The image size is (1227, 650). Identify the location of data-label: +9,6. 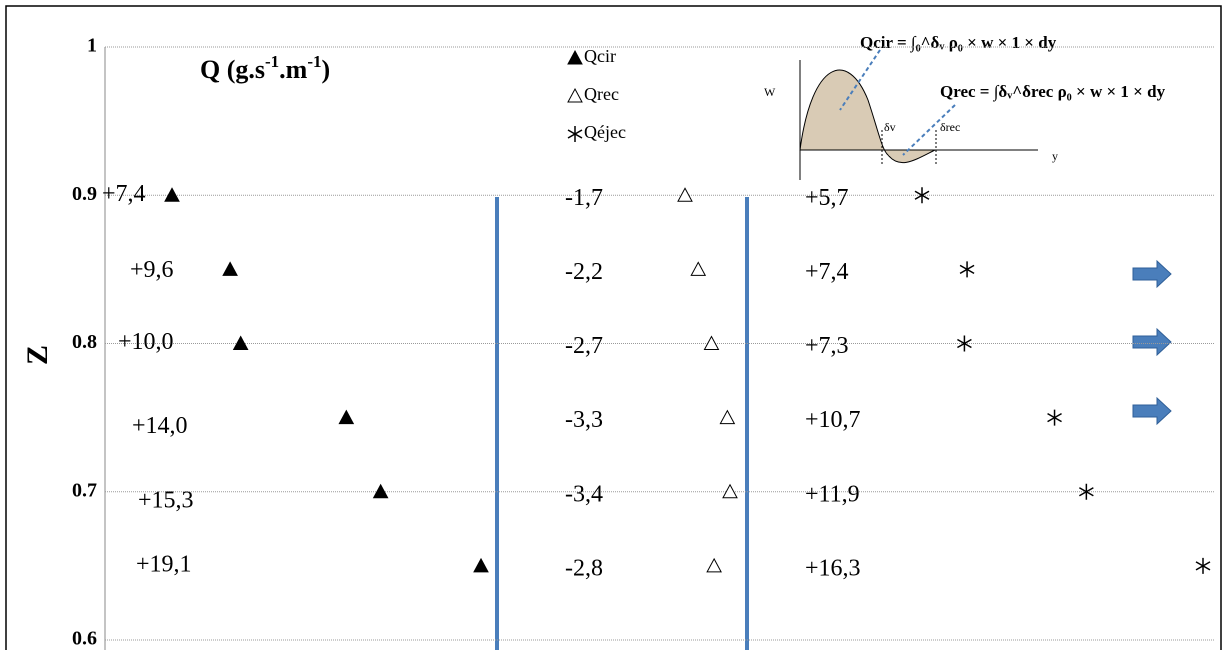
(152, 270).